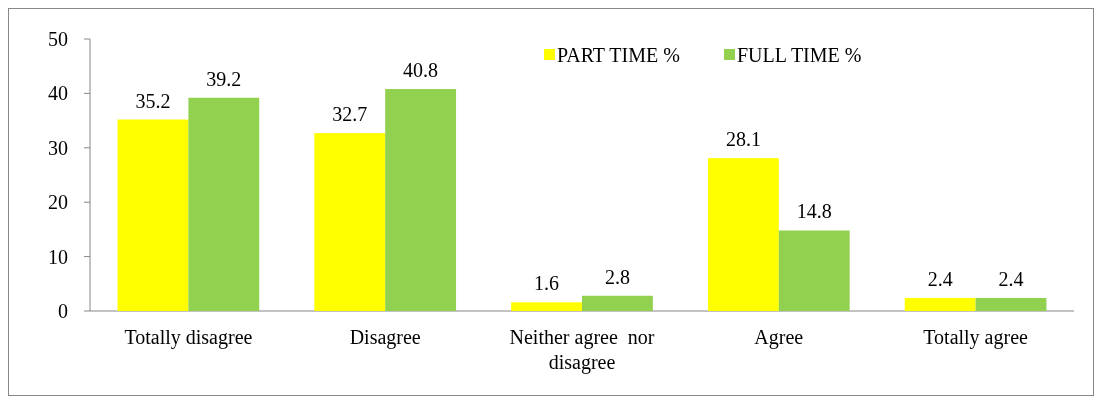 Image resolution: width=1102 pixels, height=404 pixels. I want to click on y-tick-label: 20, so click(58, 202).